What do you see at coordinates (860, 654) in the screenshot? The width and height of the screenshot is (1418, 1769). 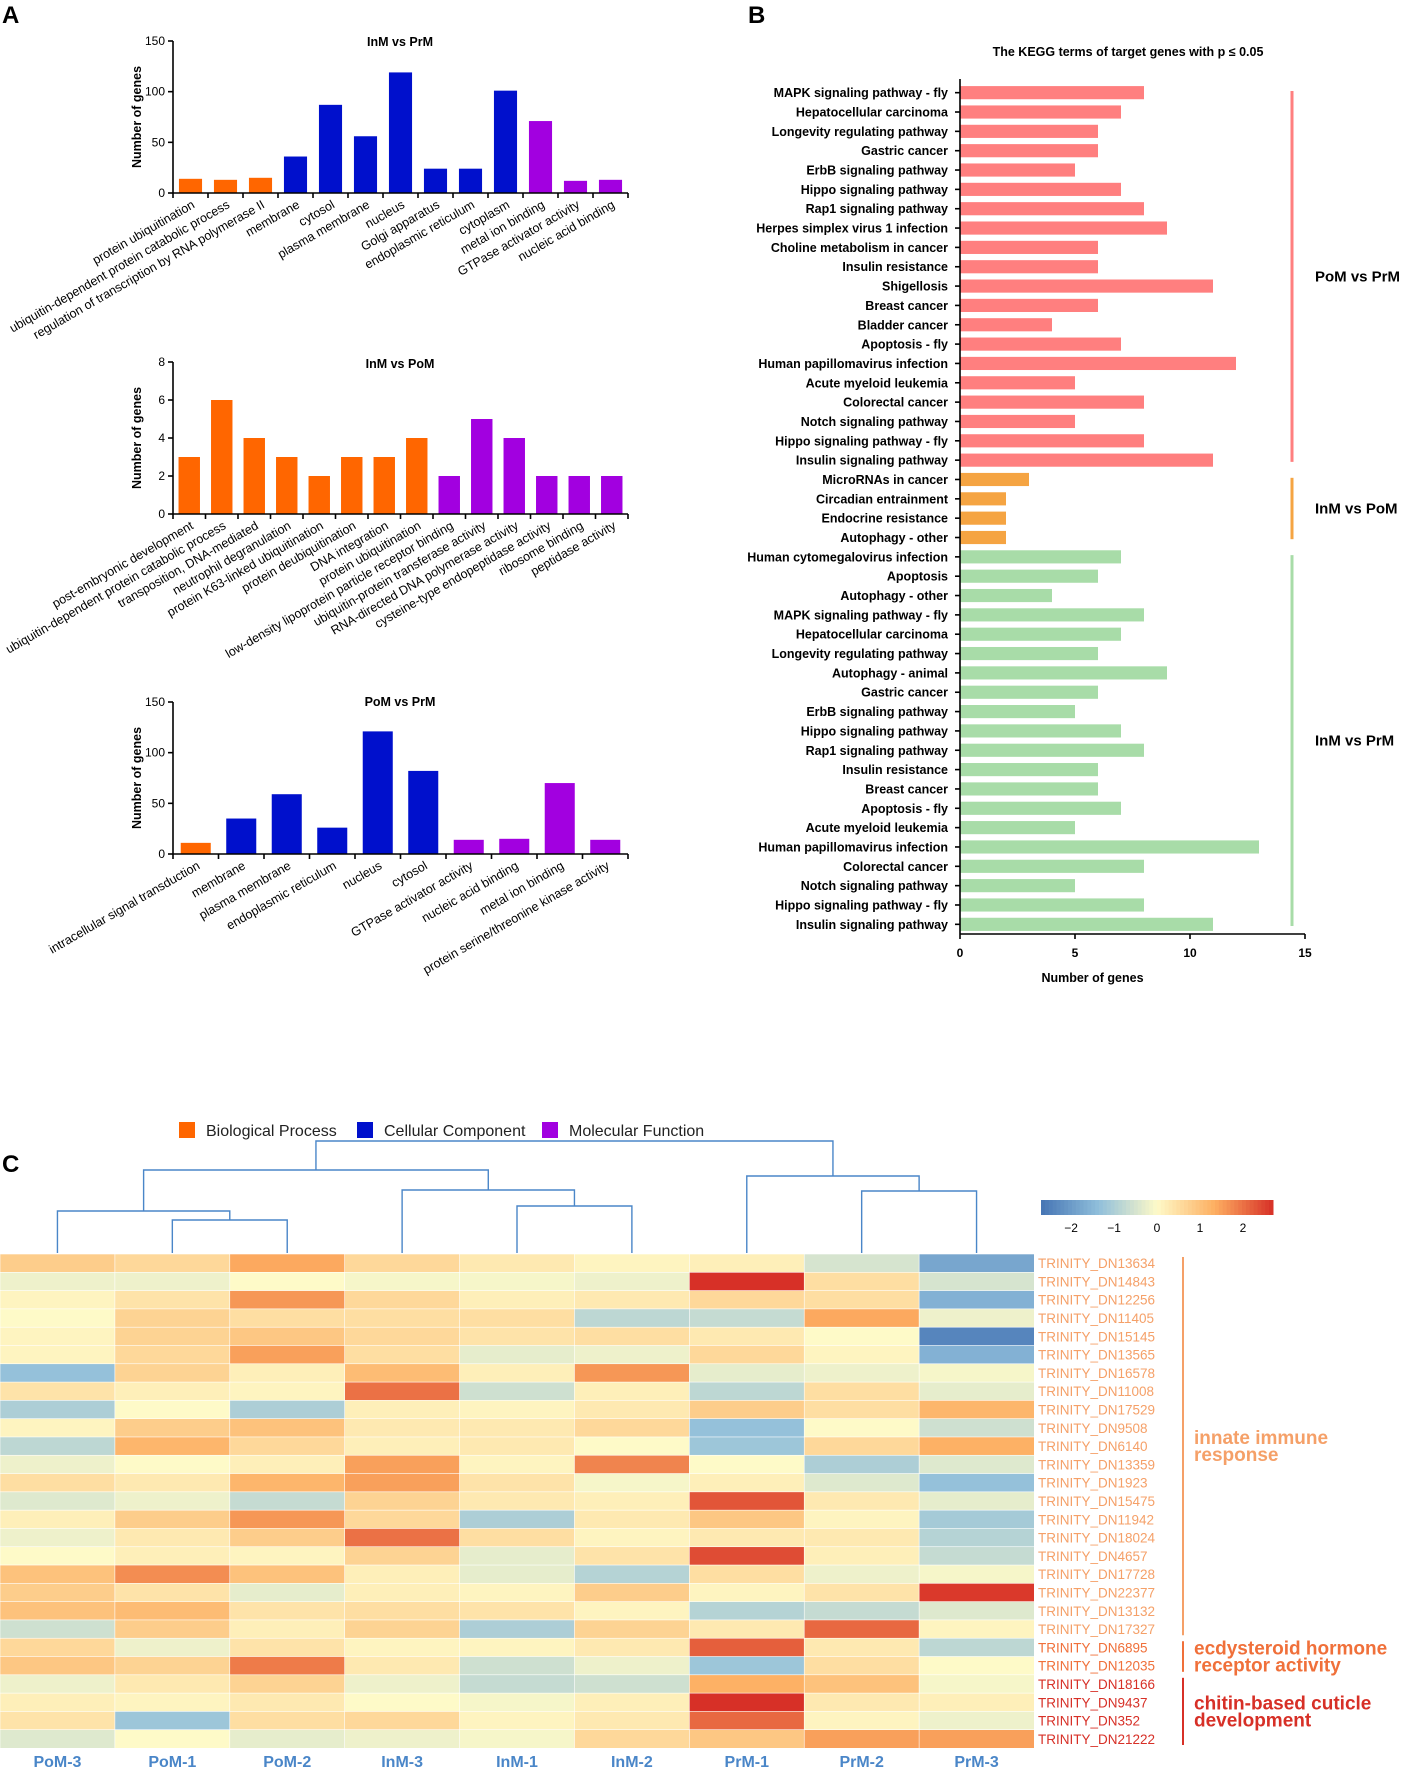 I see `kegg-term-label: Longevity regulating pathway` at bounding box center [860, 654].